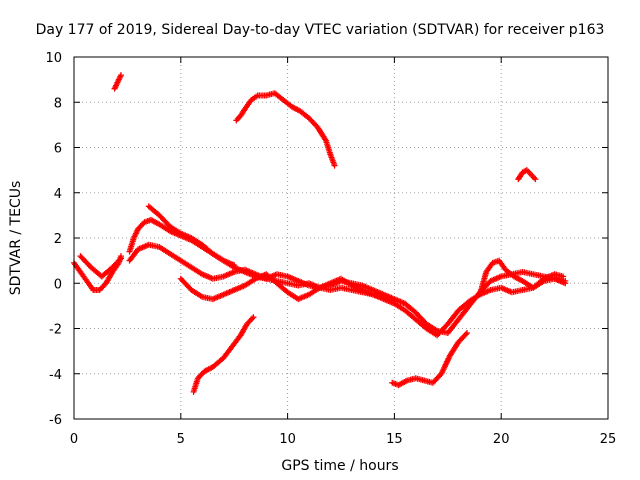 The image size is (640, 480). Describe the element at coordinates (58, 239) in the screenshot. I see `y-tick-label: 2` at that location.